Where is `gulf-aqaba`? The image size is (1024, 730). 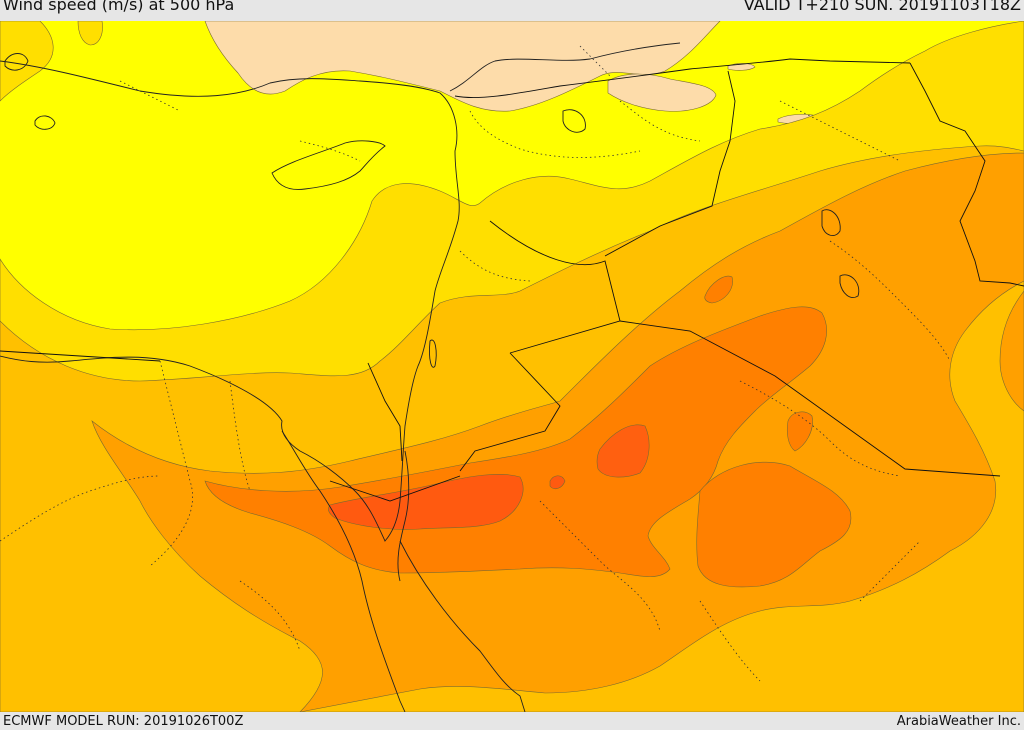 gulf-aqaba is located at coordinates (403, 516).